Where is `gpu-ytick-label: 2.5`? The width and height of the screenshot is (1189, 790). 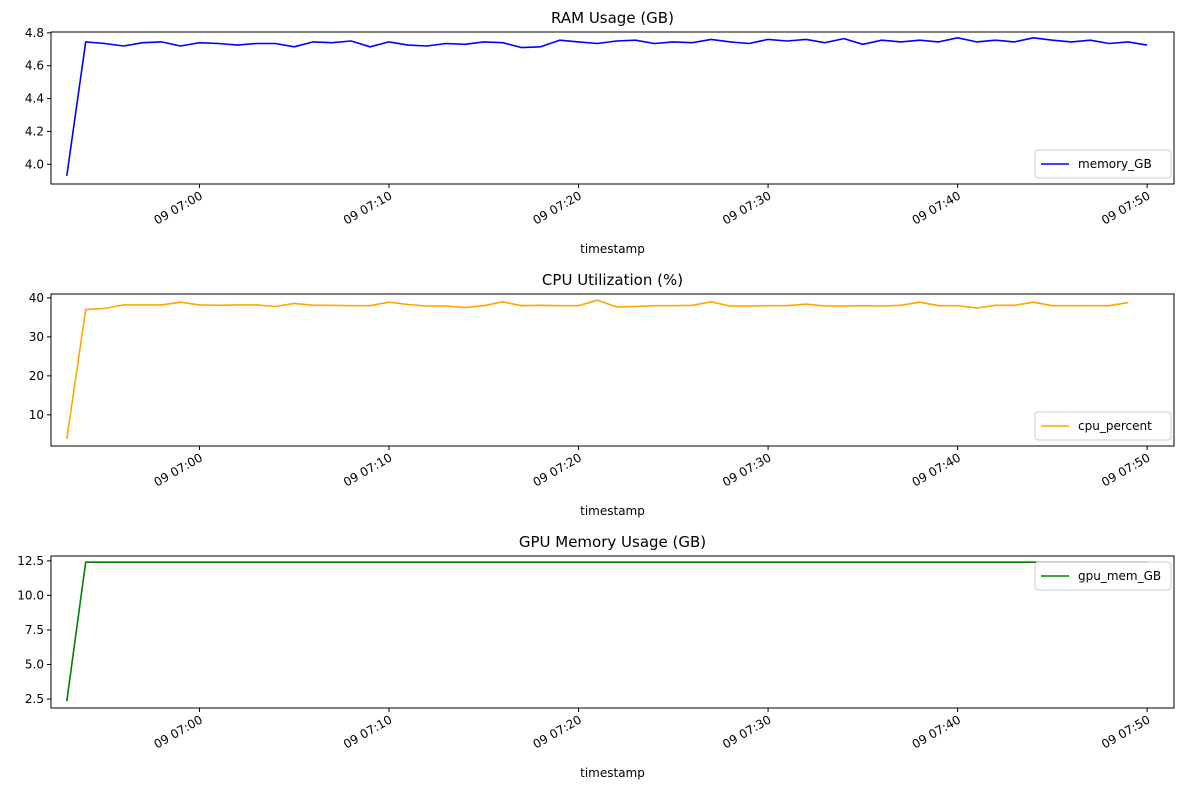 gpu-ytick-label: 2.5 is located at coordinates (34, 699).